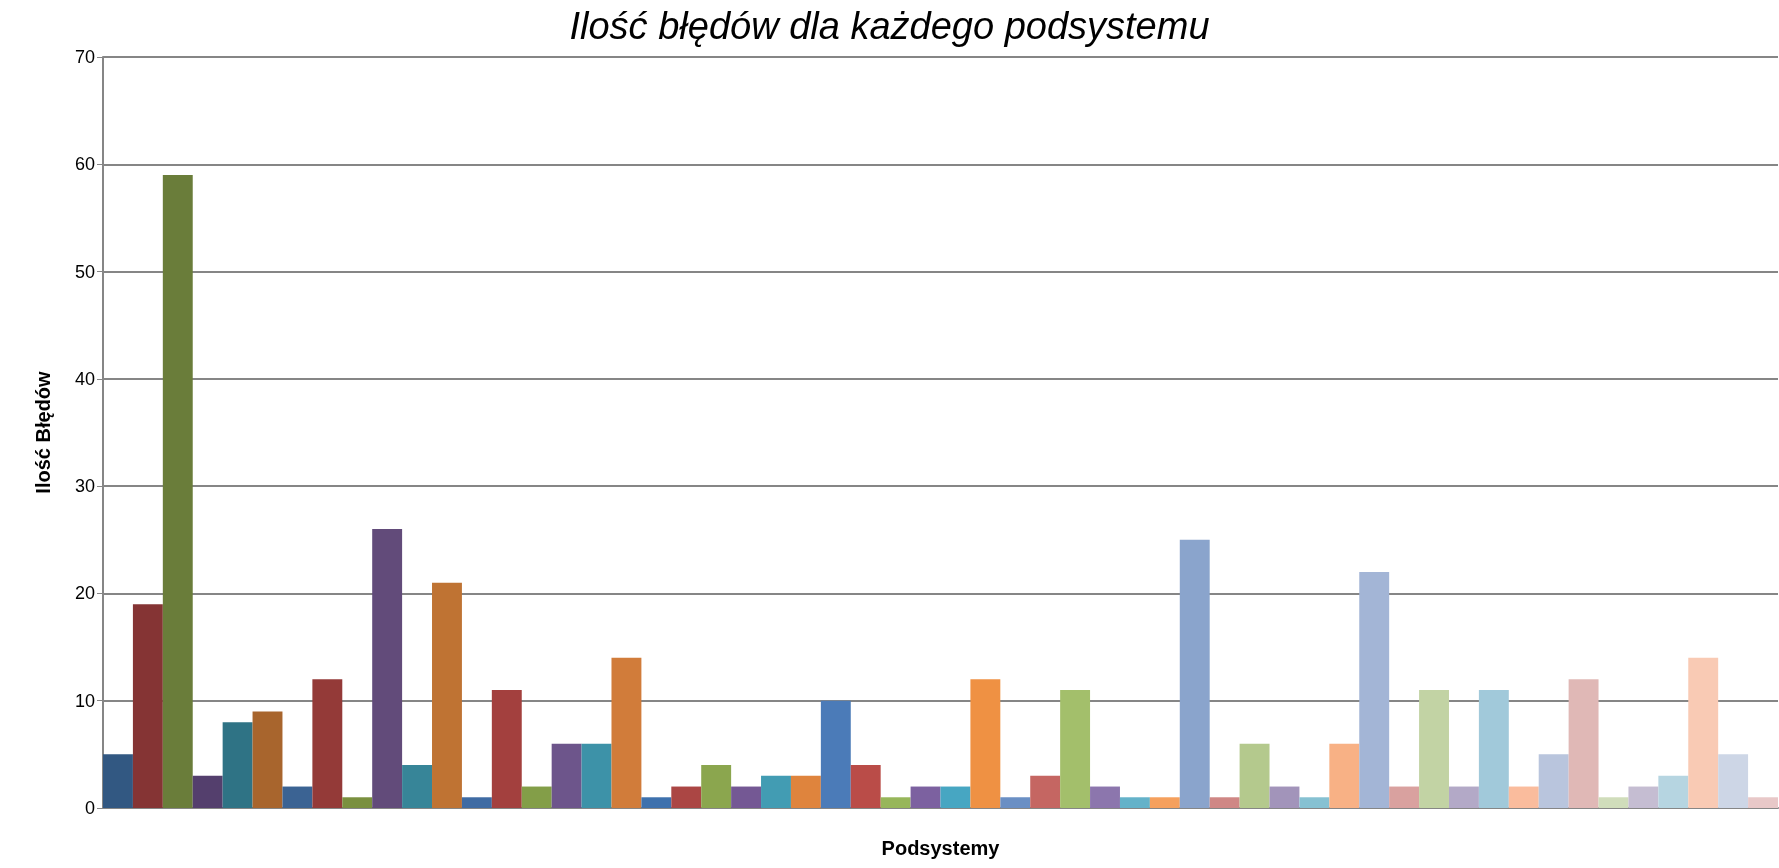 Image resolution: width=1779 pixels, height=868 pixels. What do you see at coordinates (84, 486) in the screenshot?
I see `y-tick-label: 30` at bounding box center [84, 486].